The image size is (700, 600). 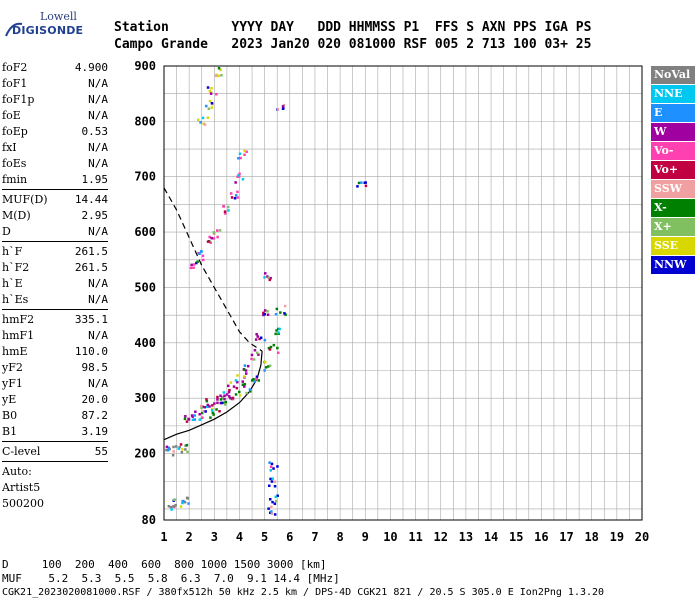 I want to click on param-row: D N/A, so click(x=55, y=232).